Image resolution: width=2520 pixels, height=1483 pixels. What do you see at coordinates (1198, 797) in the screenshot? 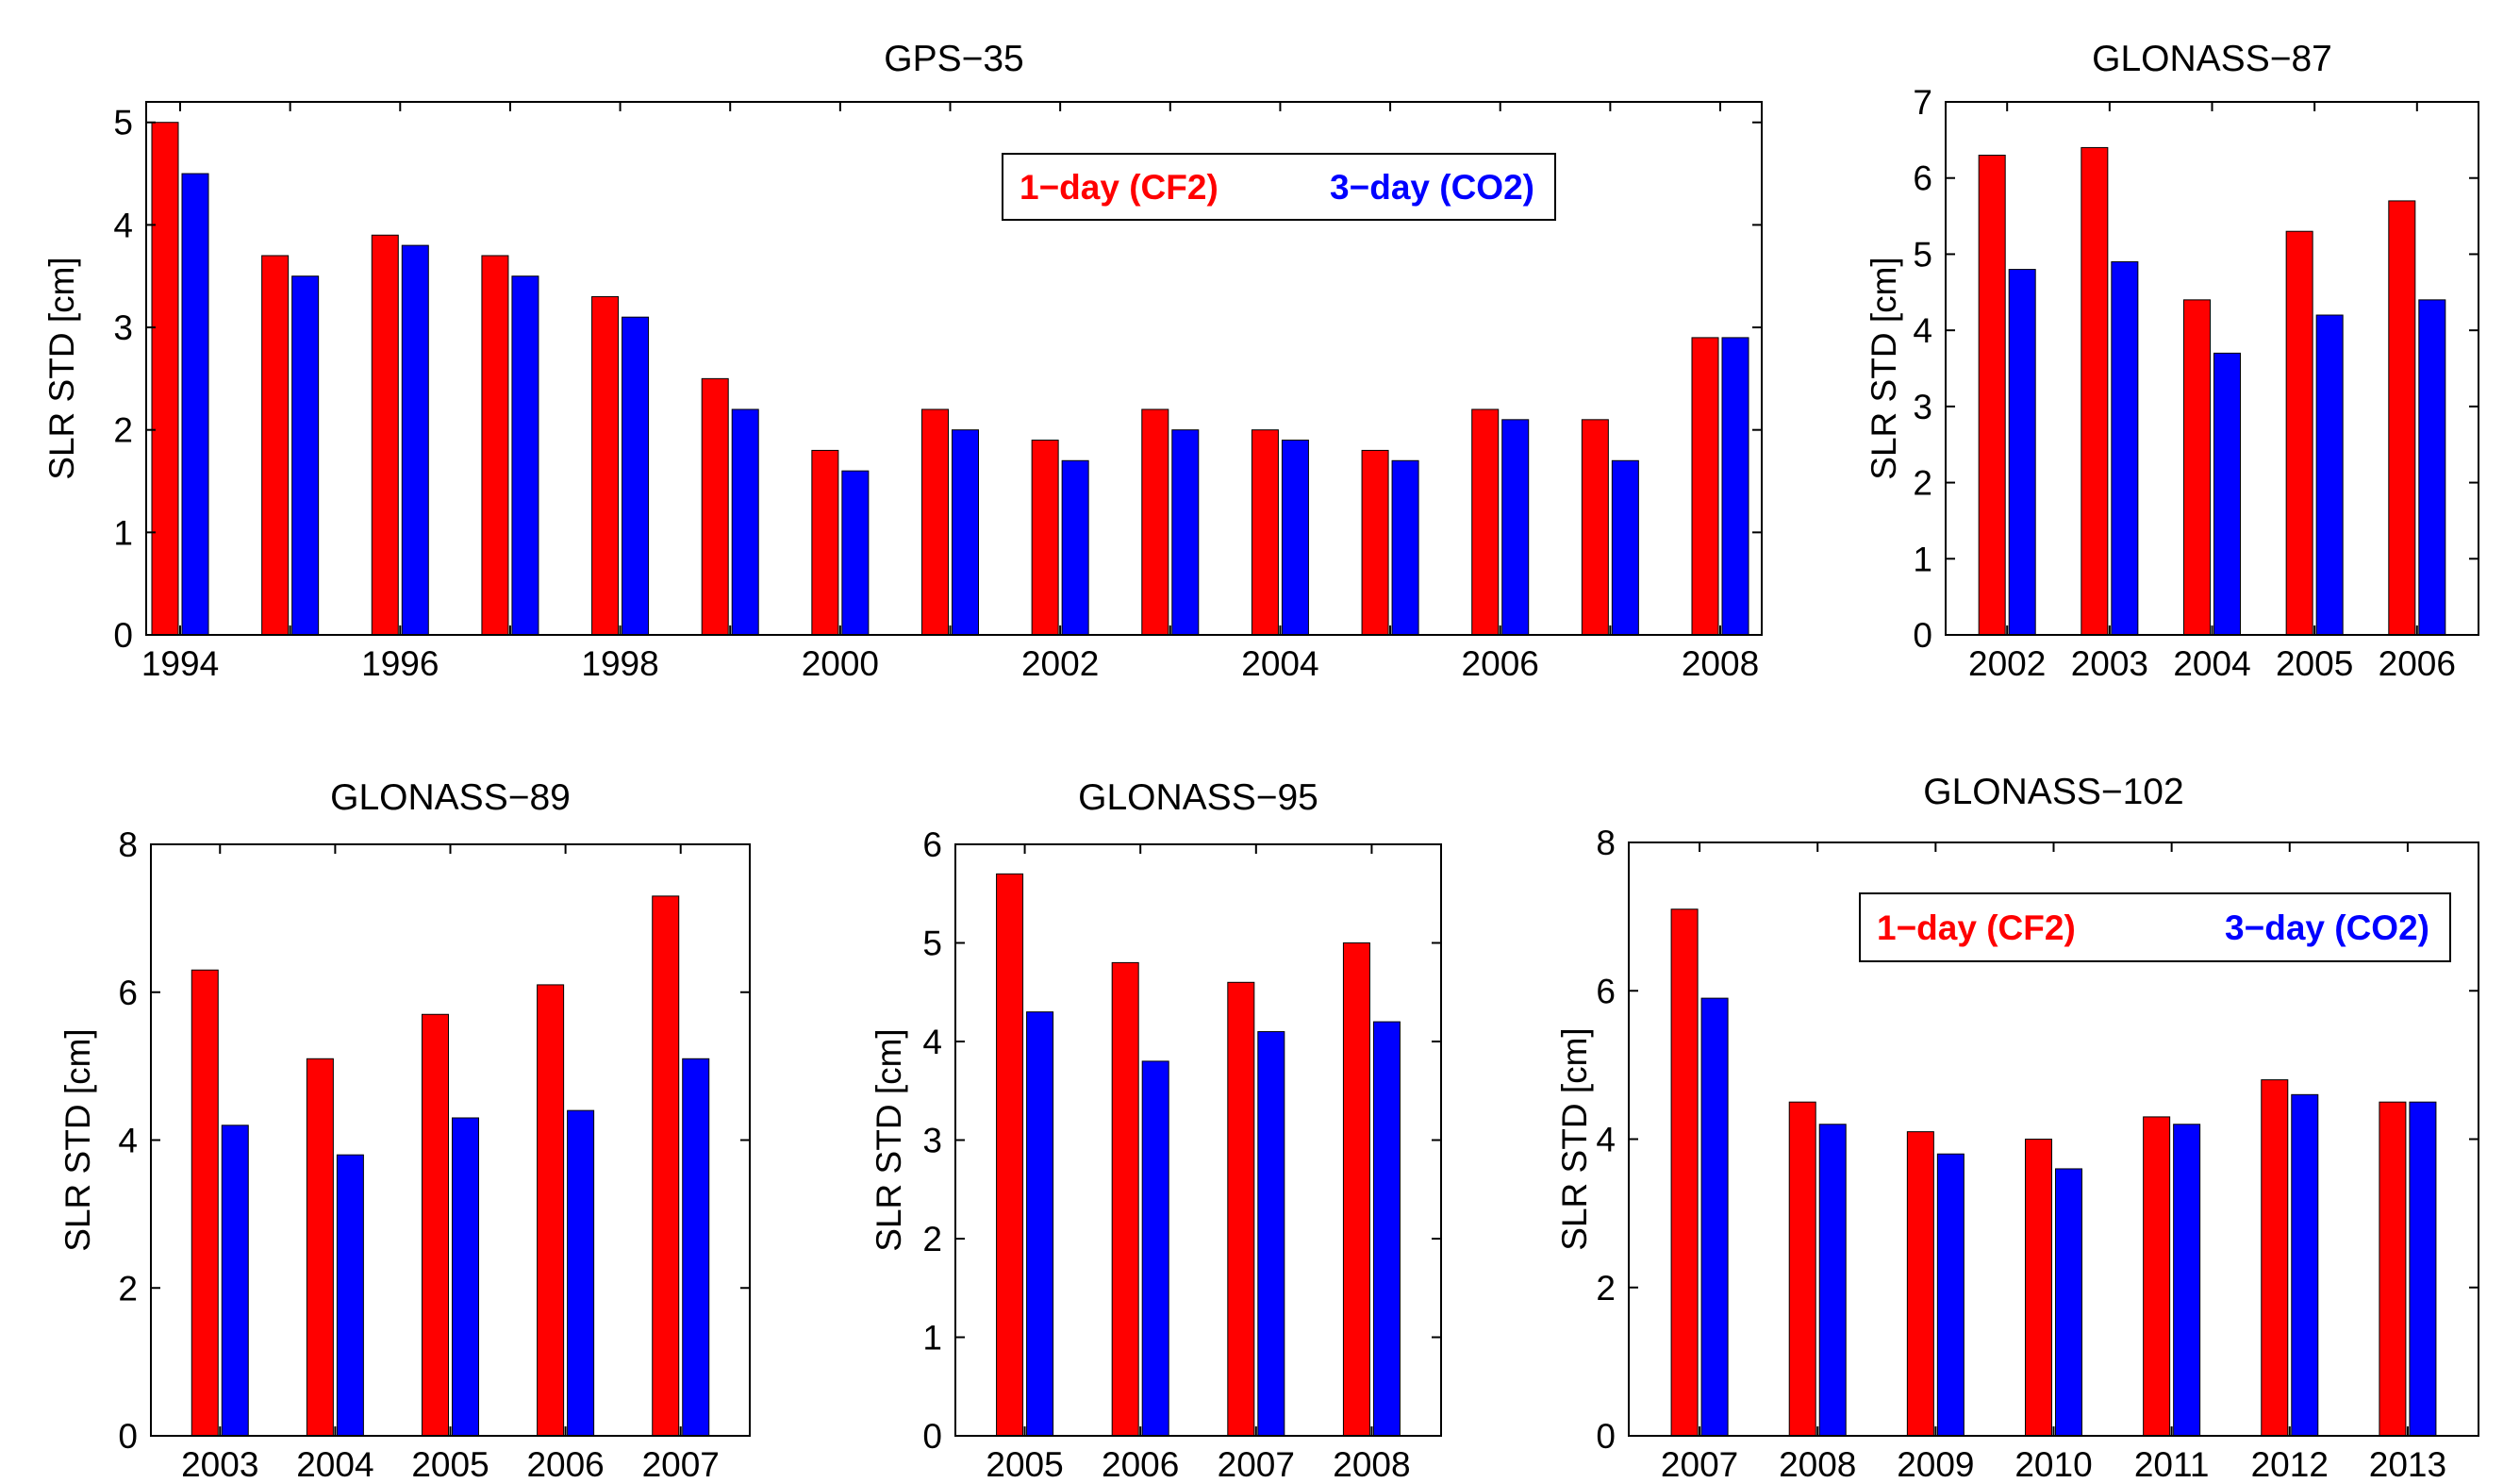
I see `chart-title: GLONASS−95` at bounding box center [1198, 797].